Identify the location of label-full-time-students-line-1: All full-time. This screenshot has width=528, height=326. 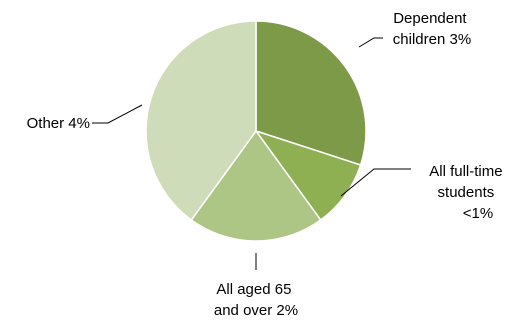
(465, 171).